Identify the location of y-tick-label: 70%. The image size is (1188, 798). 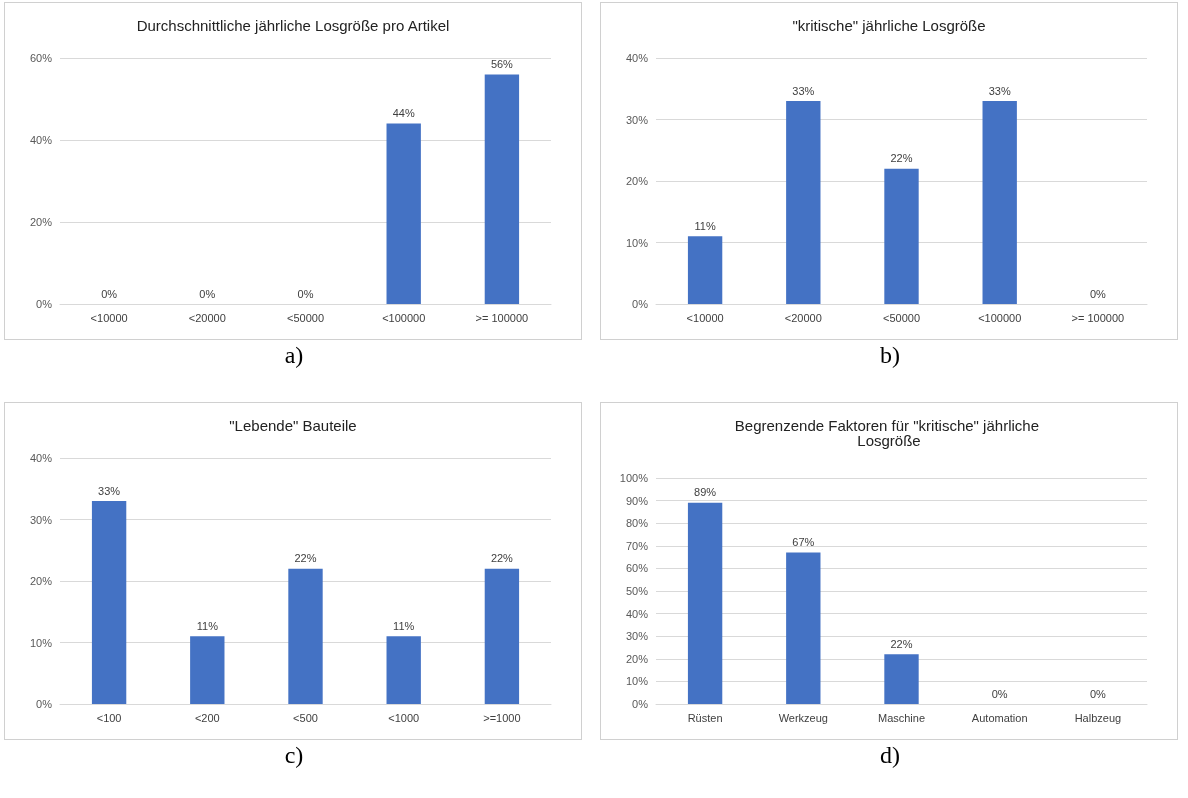
(637, 545).